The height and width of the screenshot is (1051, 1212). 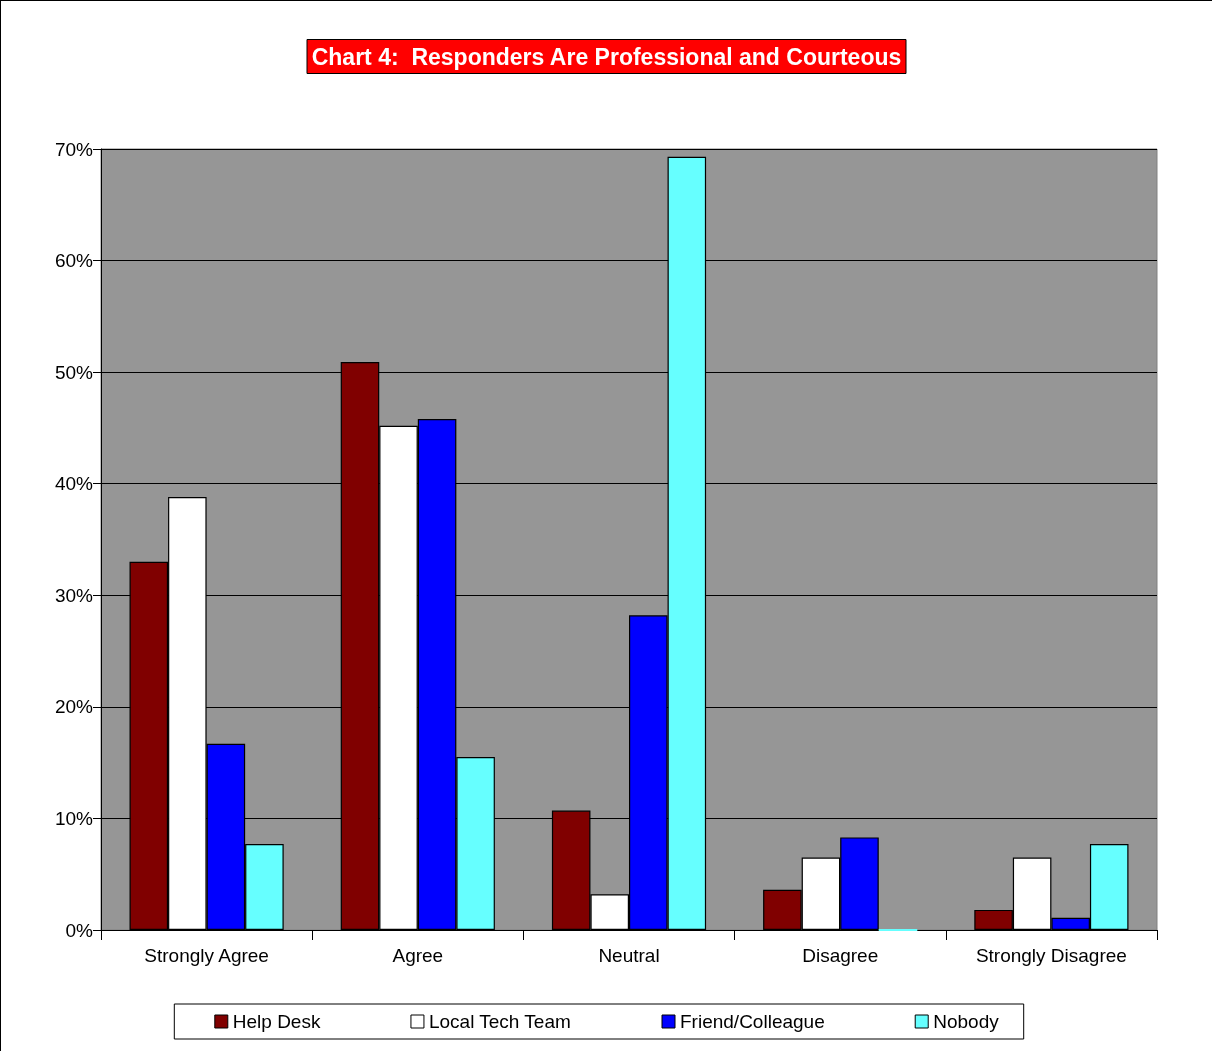 What do you see at coordinates (74, 372) in the screenshot?
I see `y-tick-label: 50%` at bounding box center [74, 372].